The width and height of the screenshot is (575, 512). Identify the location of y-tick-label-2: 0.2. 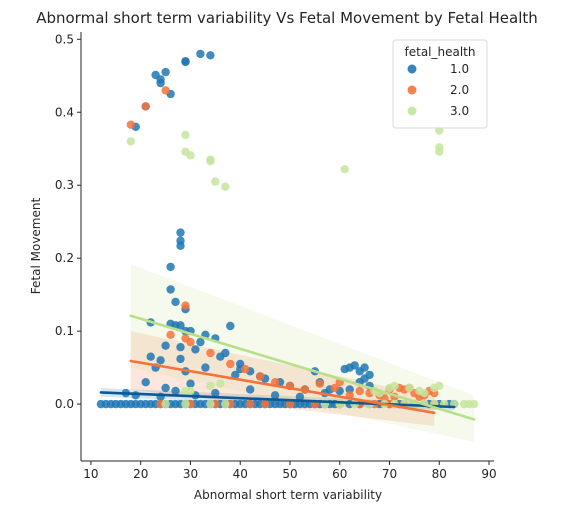
(64, 258).